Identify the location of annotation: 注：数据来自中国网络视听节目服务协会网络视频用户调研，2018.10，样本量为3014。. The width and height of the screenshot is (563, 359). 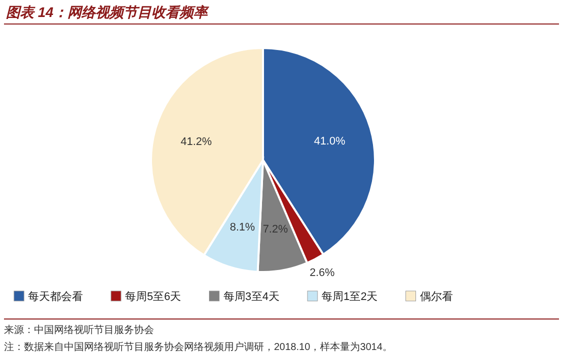
(198, 347).